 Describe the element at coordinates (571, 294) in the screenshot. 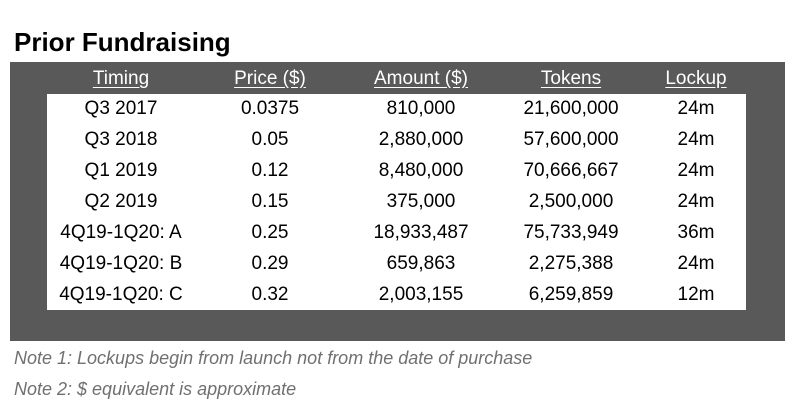

I see `cell-tokens: 6,259,859` at that location.